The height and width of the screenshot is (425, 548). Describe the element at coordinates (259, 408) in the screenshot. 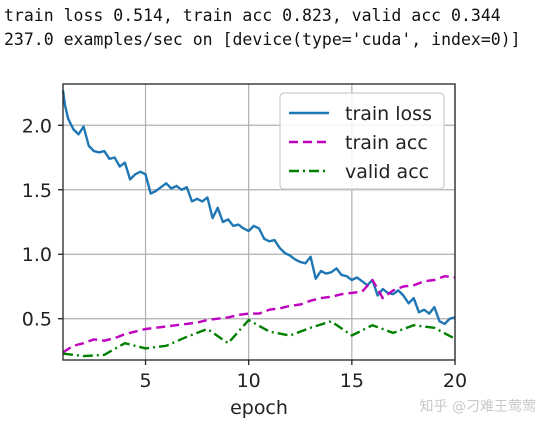

I see `x-axis-title: epoch` at that location.